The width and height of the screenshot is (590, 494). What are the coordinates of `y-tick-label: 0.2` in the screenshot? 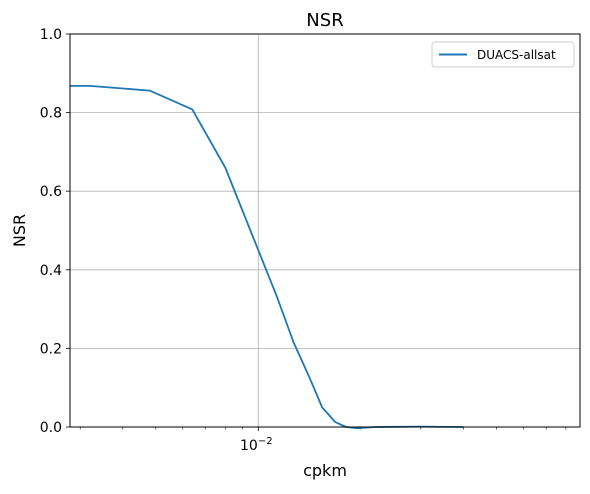 It's located at (51, 349).